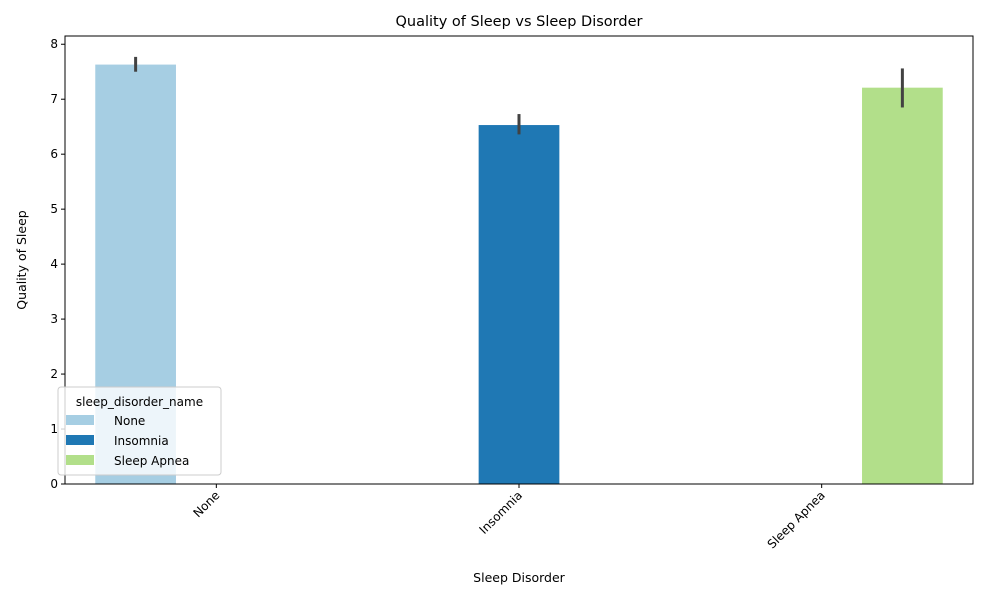 This screenshot has width=1000, height=600. Describe the element at coordinates (129, 421) in the screenshot. I see `legend-label: None` at that location.